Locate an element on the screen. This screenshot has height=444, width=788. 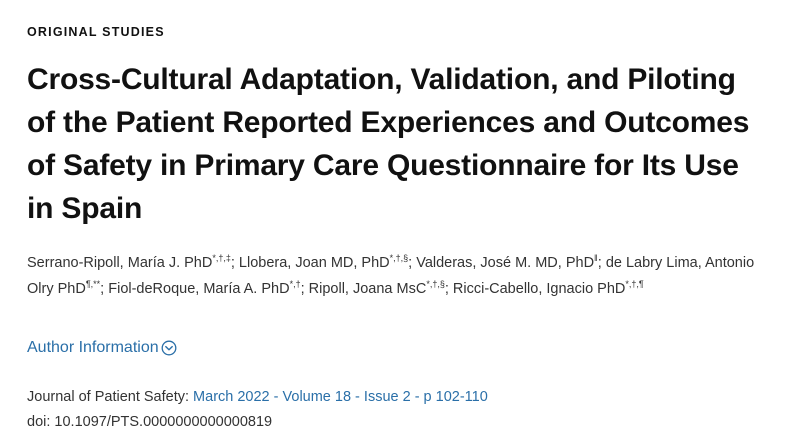
journal-name: Journal of Patient Safety: is located at coordinates (108, 397).